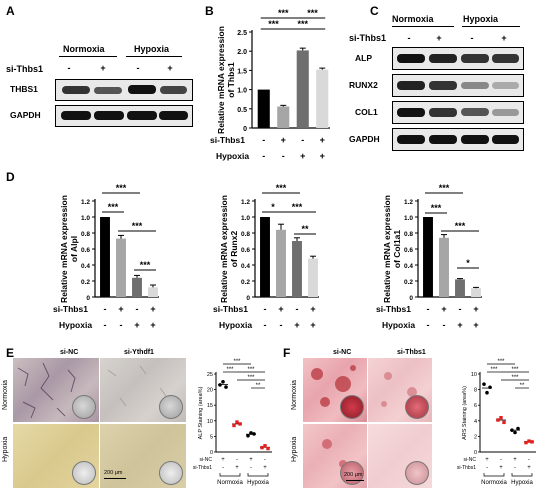 The image size is (550, 493). What do you see at coordinates (227, 140) in the screenshot?
I see `b-row1-label: si-Thbs1` at bounding box center [227, 140].